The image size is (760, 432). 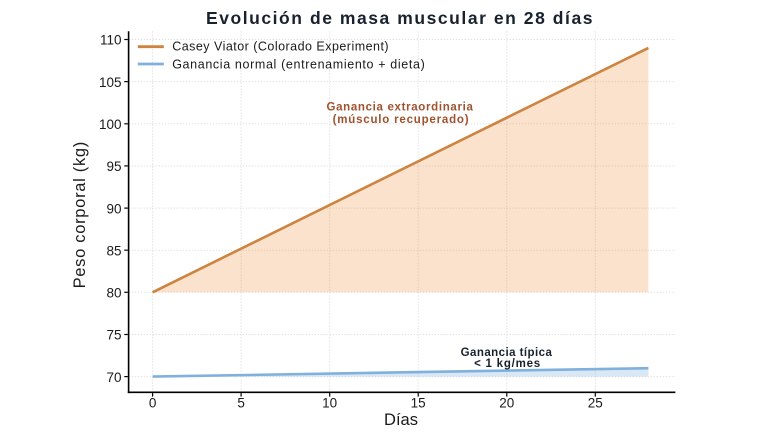 What do you see at coordinates (418, 403) in the screenshot?
I see `svg-text: 15` at bounding box center [418, 403].